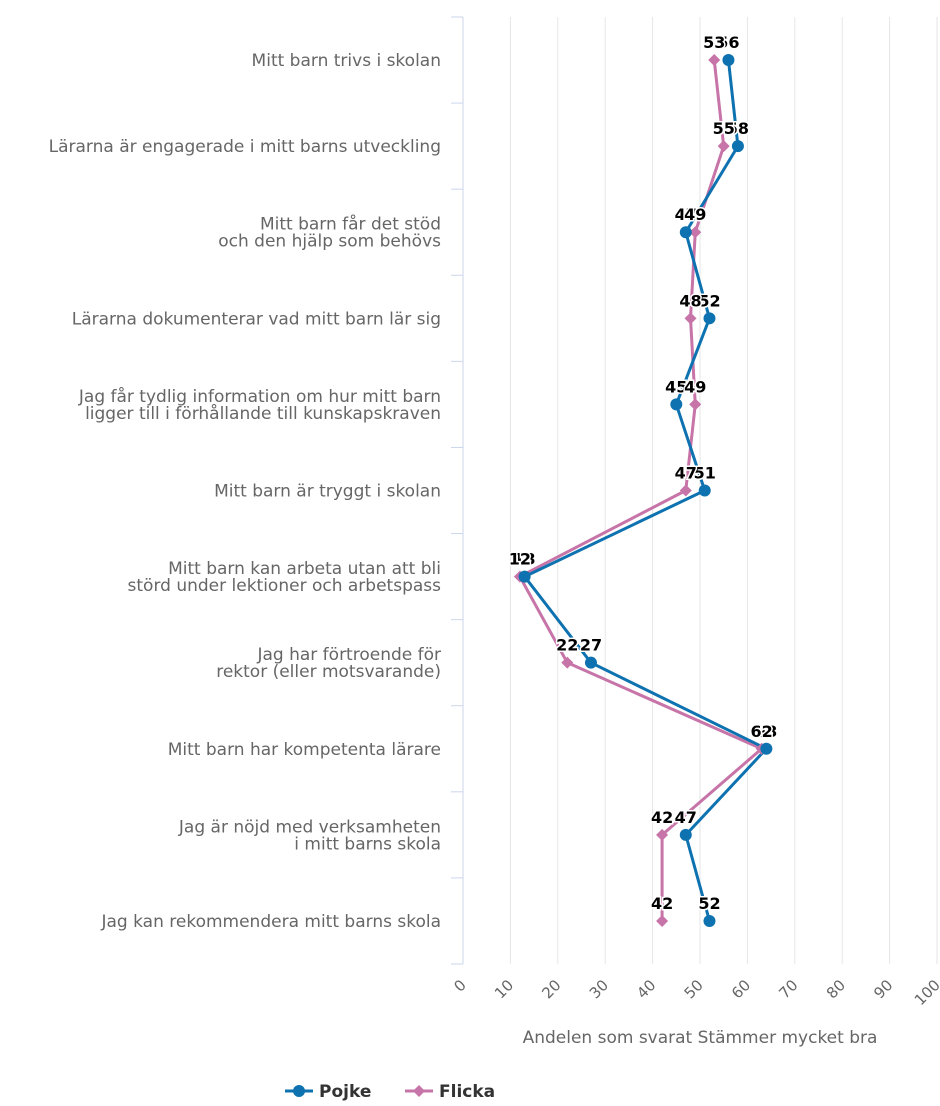  Describe the element at coordinates (599, 989) in the screenshot. I see `x-tick-label: 30` at that location.